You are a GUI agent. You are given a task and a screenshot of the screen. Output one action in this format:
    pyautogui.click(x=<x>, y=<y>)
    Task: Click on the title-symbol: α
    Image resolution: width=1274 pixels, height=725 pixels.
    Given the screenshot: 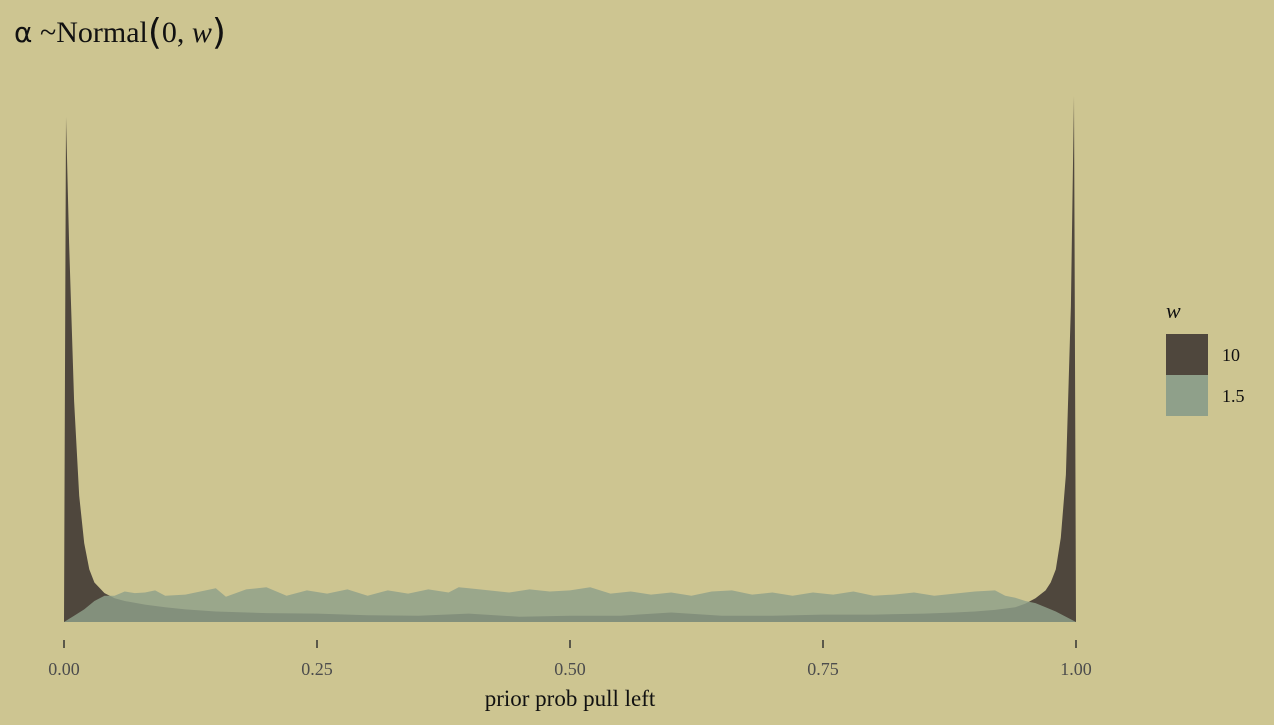 What is the action you would take?
    pyautogui.click(x=23, y=32)
    